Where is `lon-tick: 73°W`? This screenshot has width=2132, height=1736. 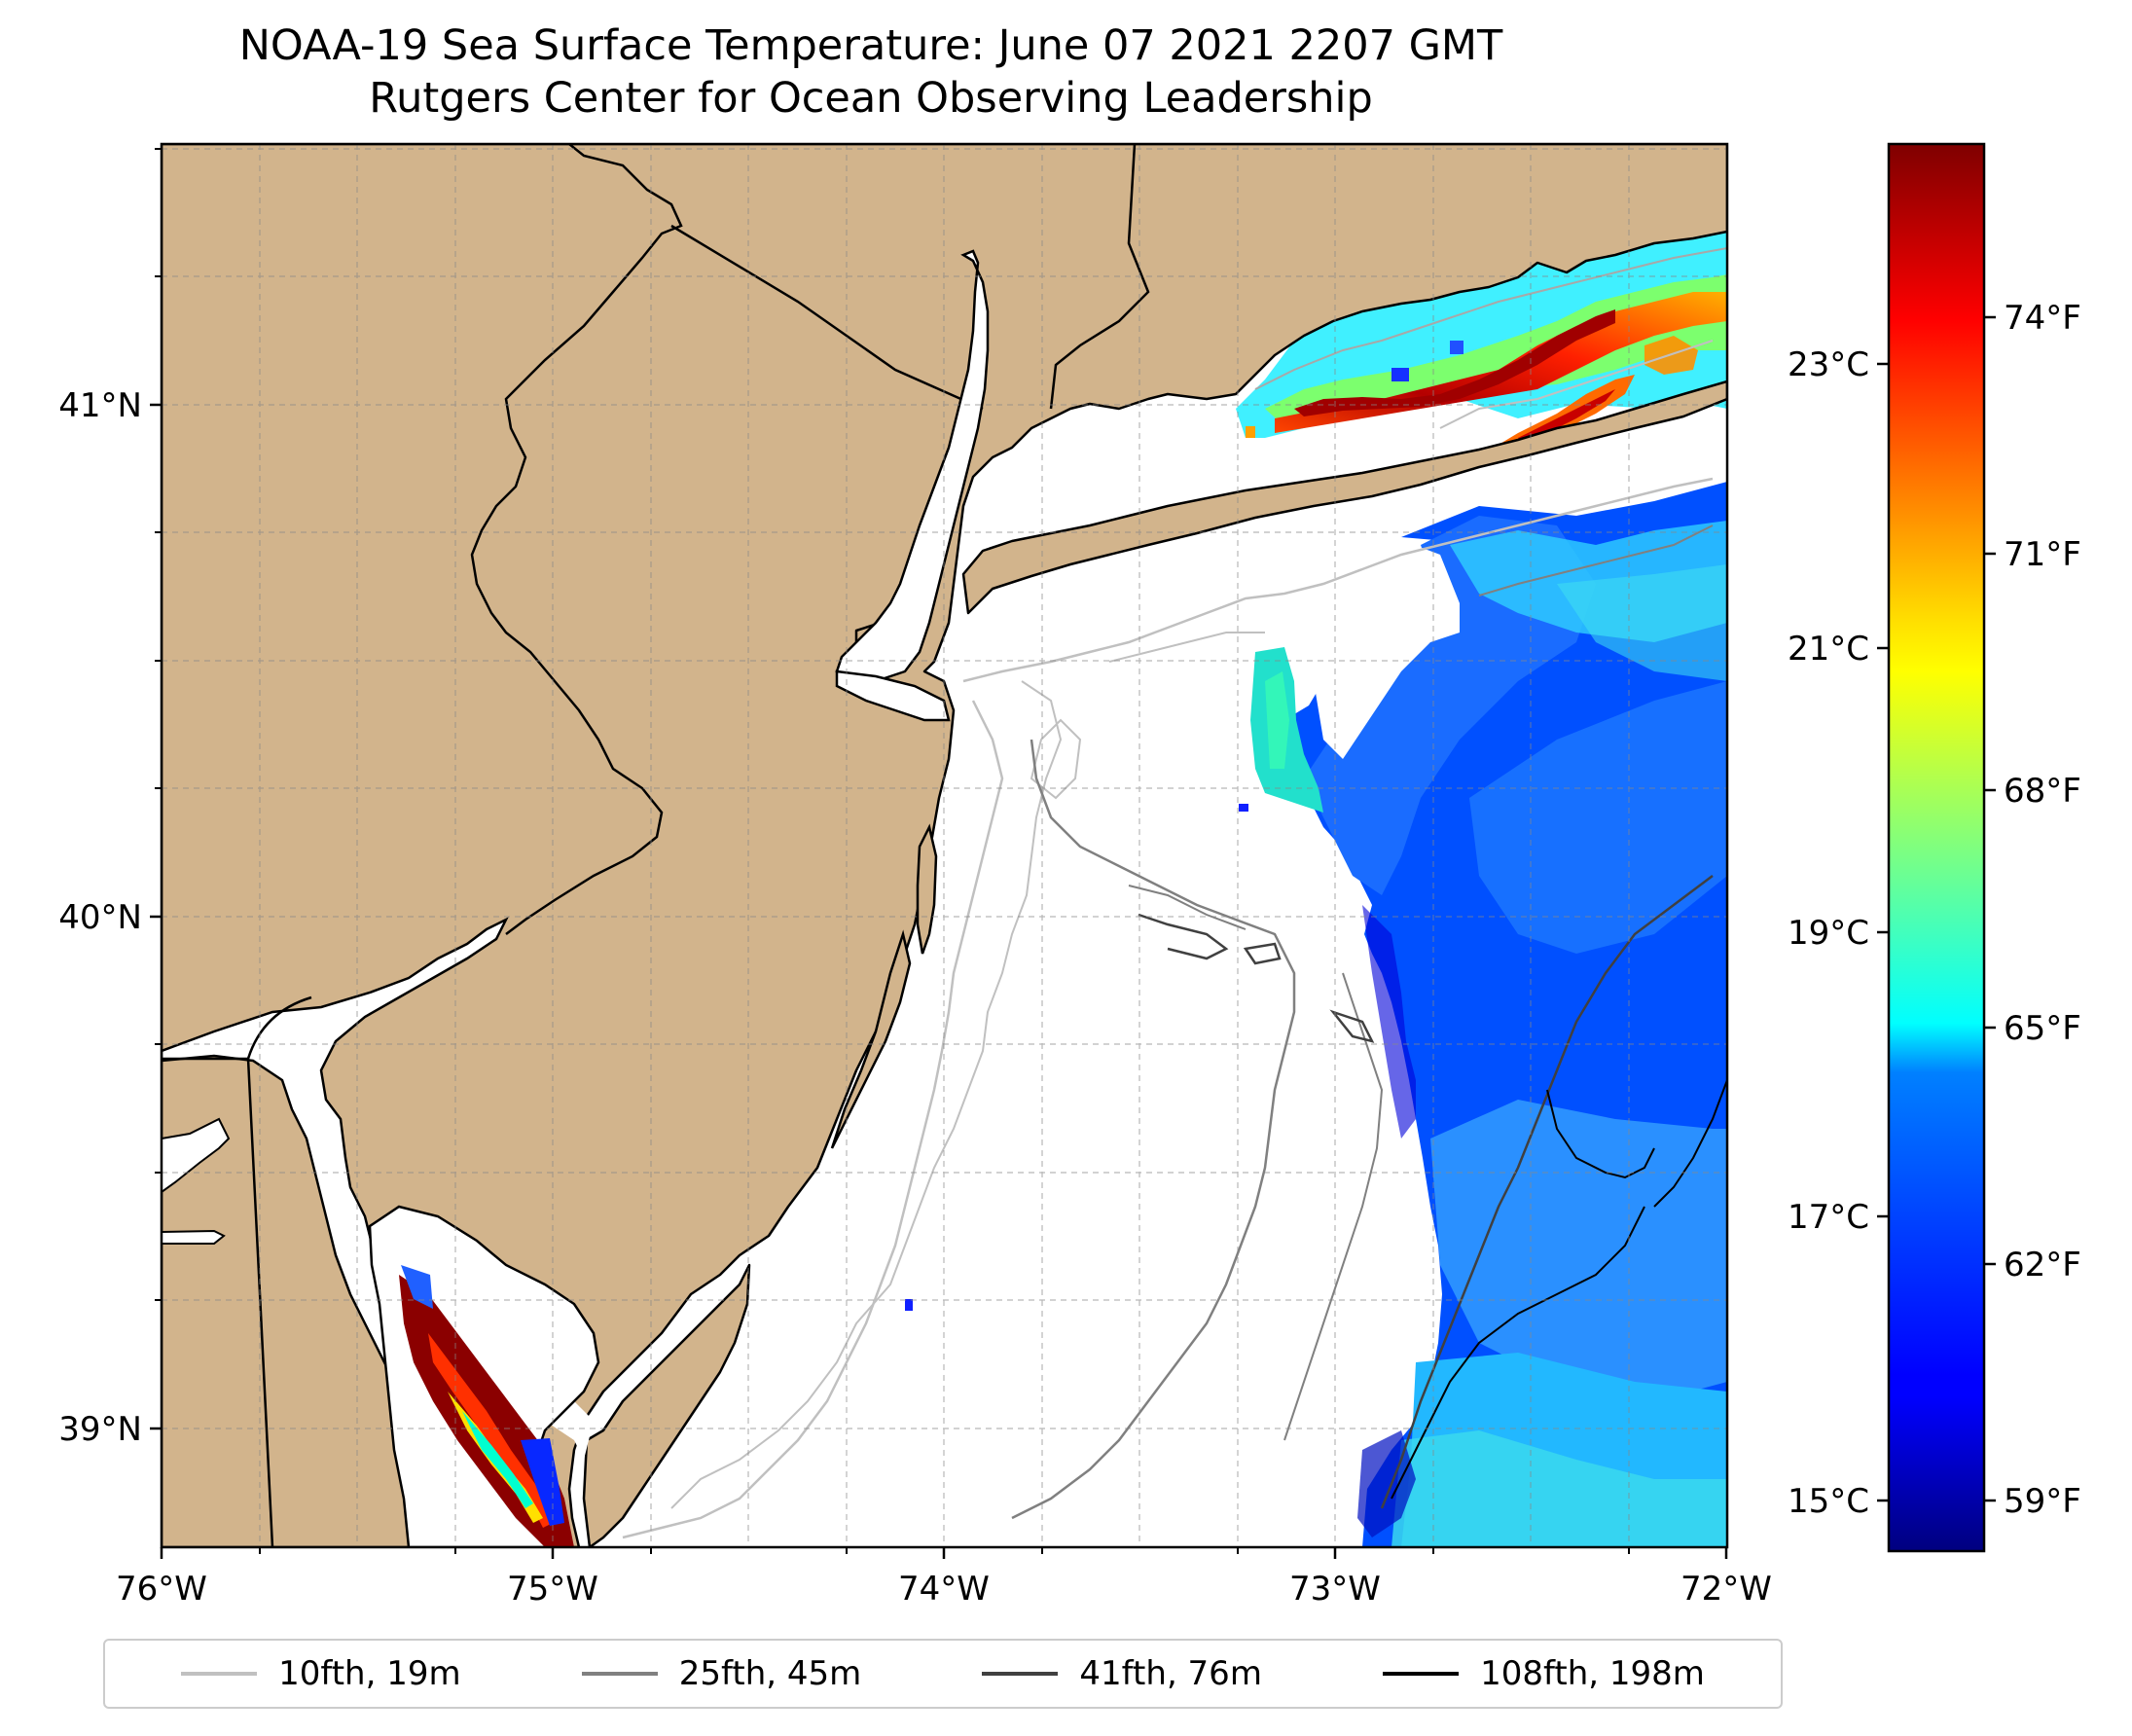
lon-tick: 73°W is located at coordinates (1335, 1578).